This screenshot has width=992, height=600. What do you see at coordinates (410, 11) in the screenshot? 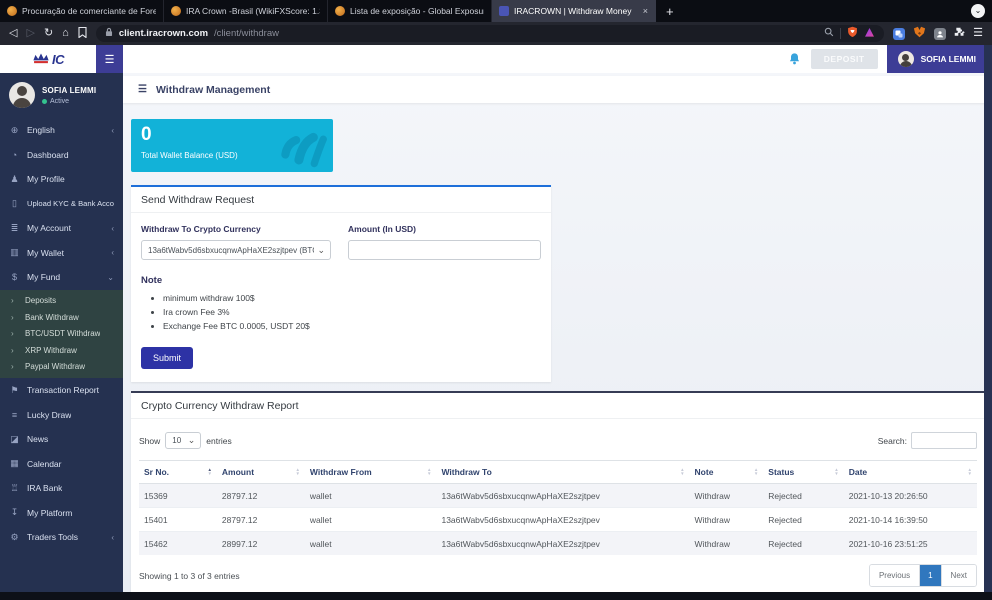
I see `browser-tab-3: Lista de exposição - Global Exposur` at bounding box center [410, 11].